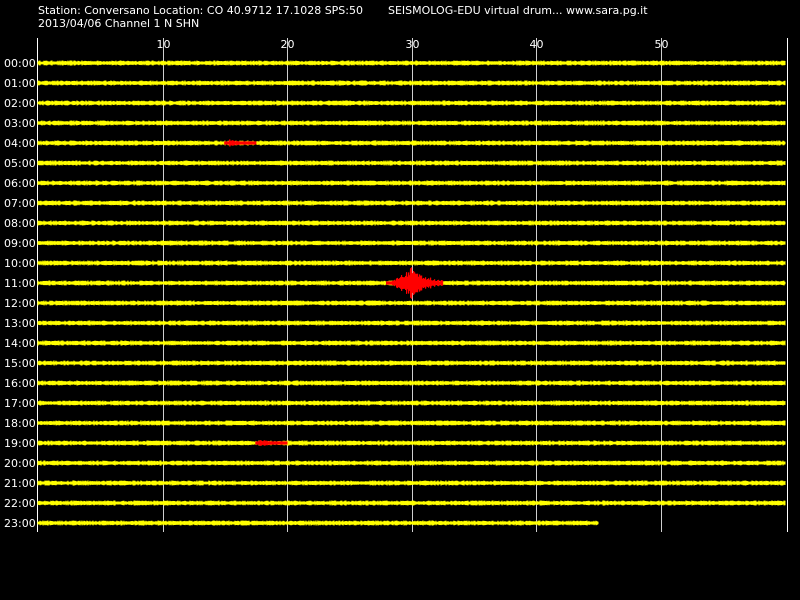 The image size is (800, 600). I want to click on hour-label: 22:00, so click(20, 503).